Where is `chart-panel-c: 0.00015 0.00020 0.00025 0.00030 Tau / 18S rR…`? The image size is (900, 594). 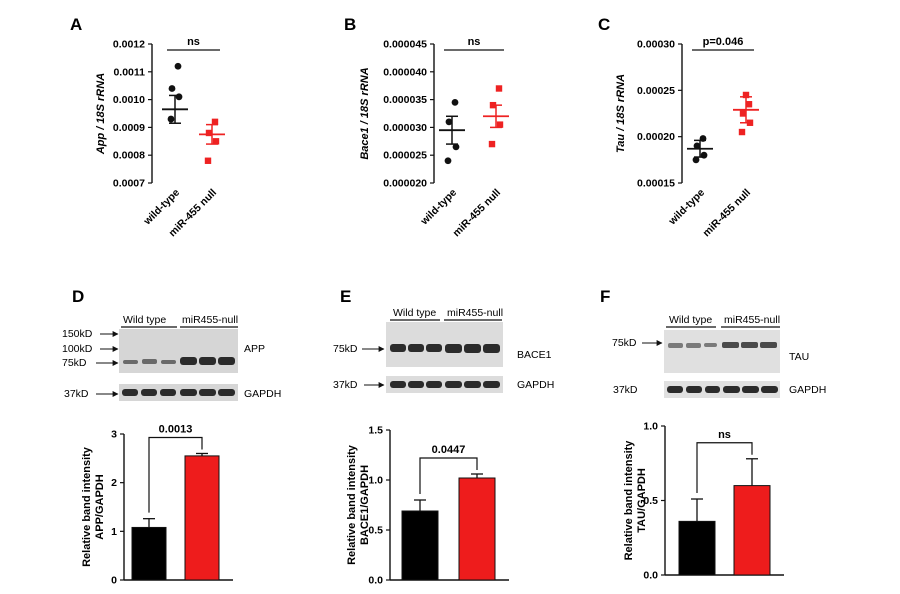 chart-panel-c: 0.00015 0.00020 0.00025 0.00030 Tau / 18S rR… is located at coordinates (687, 137).